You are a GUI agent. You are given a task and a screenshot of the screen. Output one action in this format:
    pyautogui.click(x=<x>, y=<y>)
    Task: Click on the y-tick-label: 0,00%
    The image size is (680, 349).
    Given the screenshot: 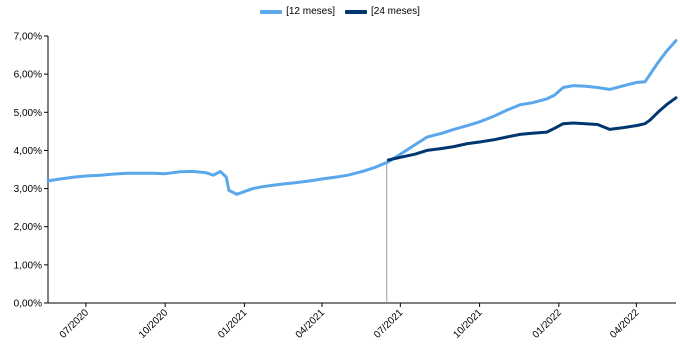 What is the action you would take?
    pyautogui.click(x=28, y=304)
    